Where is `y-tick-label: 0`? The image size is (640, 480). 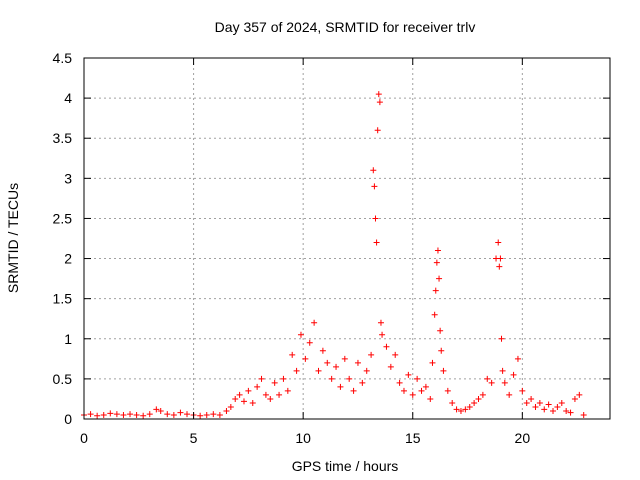
y-tick-label: 0 is located at coordinates (68, 419).